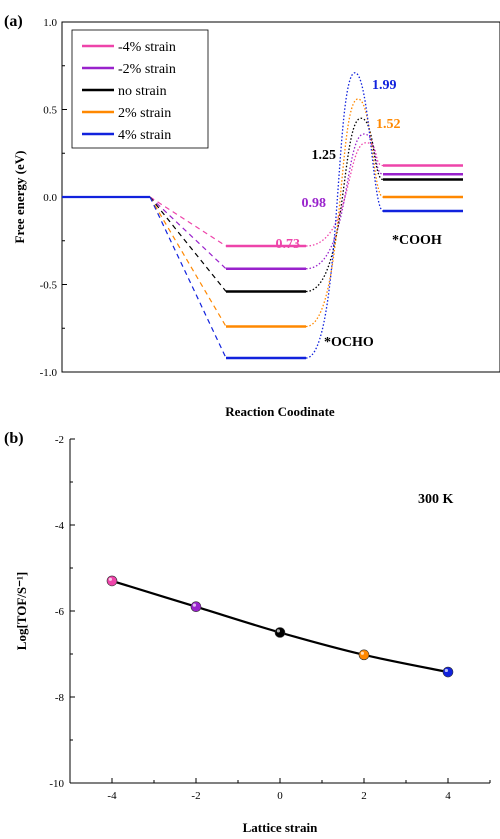  What do you see at coordinates (417, 240) in the screenshot?
I see `cooh-state-label: *COOH` at bounding box center [417, 240].